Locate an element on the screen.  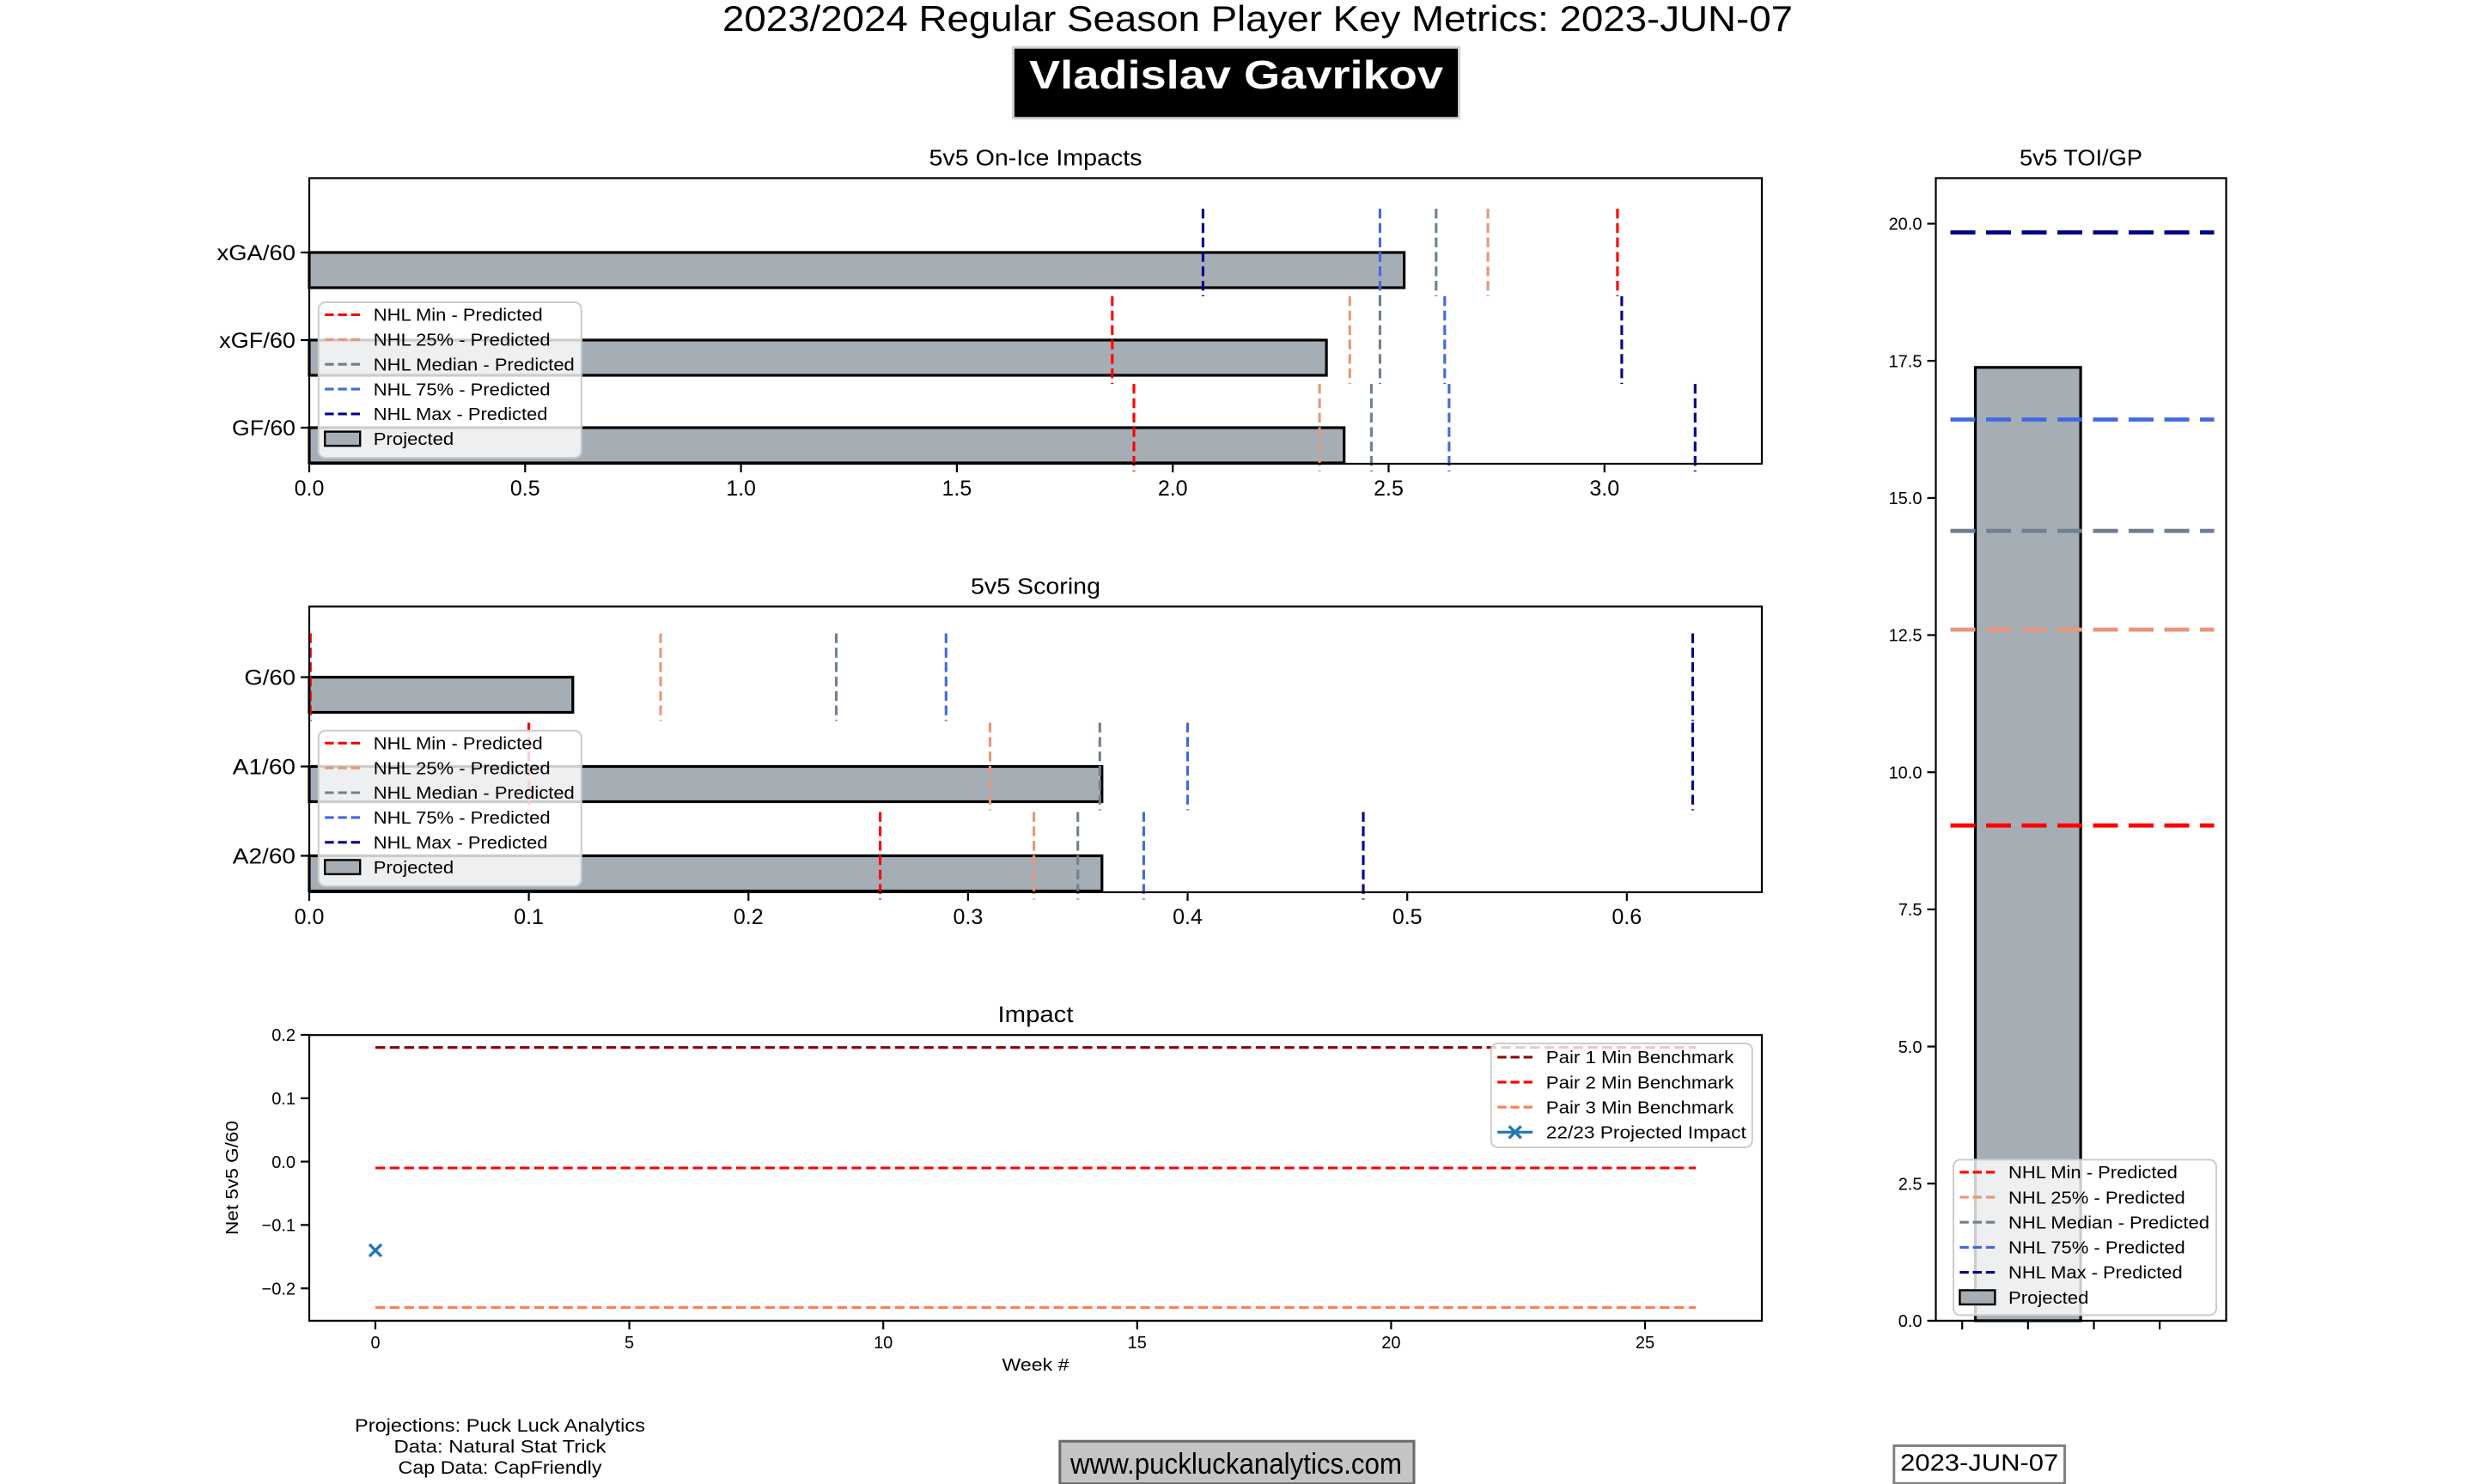
svg-text: Net 5v5 G/60 is located at coordinates (232, 1178).